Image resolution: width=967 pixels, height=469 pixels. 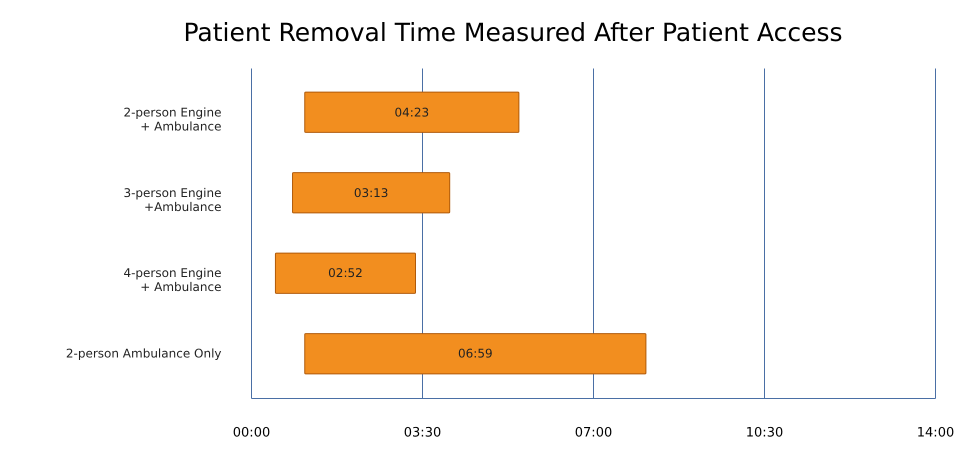 I want to click on x-tick-label: 07:00, so click(x=593, y=433).